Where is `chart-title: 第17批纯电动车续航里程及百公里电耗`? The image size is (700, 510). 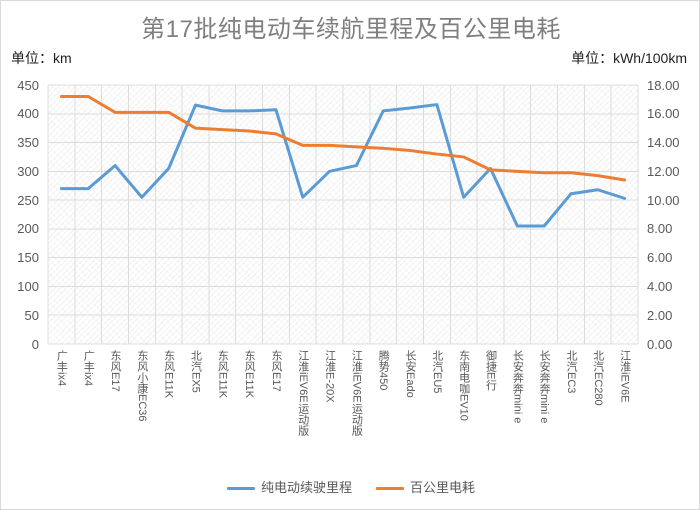 chart-title: 第17批纯电动车续航里程及百公里电耗 is located at coordinates (351, 29).